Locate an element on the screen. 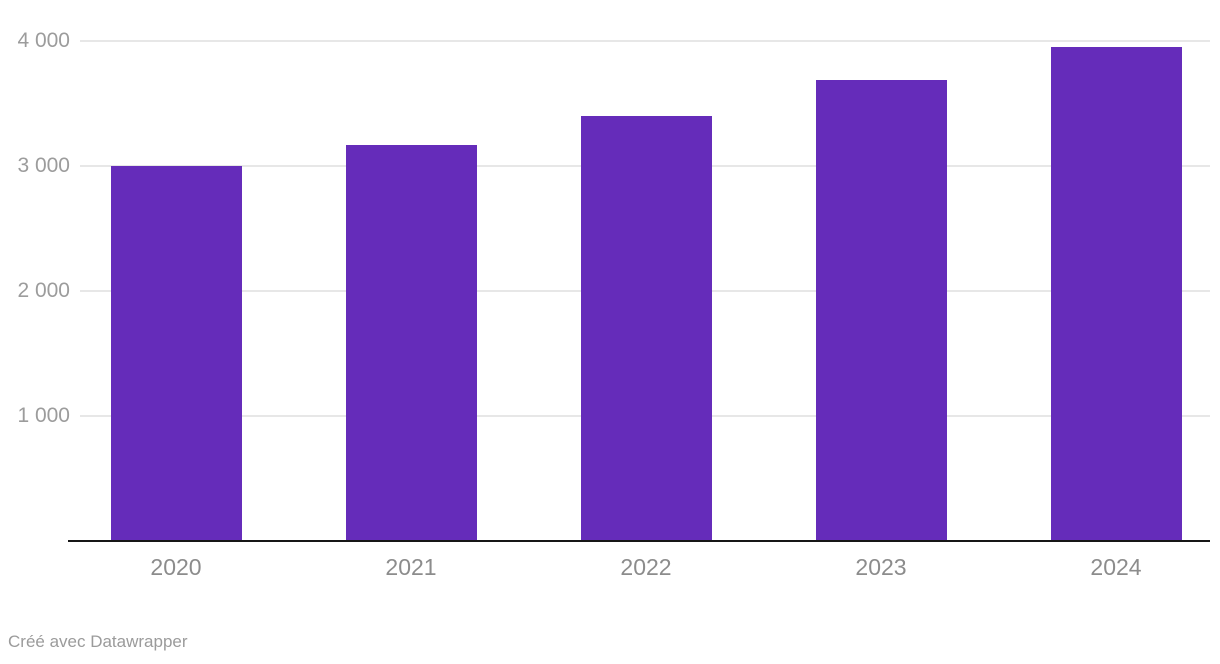 Image resolution: width=1220 pixels, height=664 pixels. x-tick-label-2023: 2023 is located at coordinates (881, 567).